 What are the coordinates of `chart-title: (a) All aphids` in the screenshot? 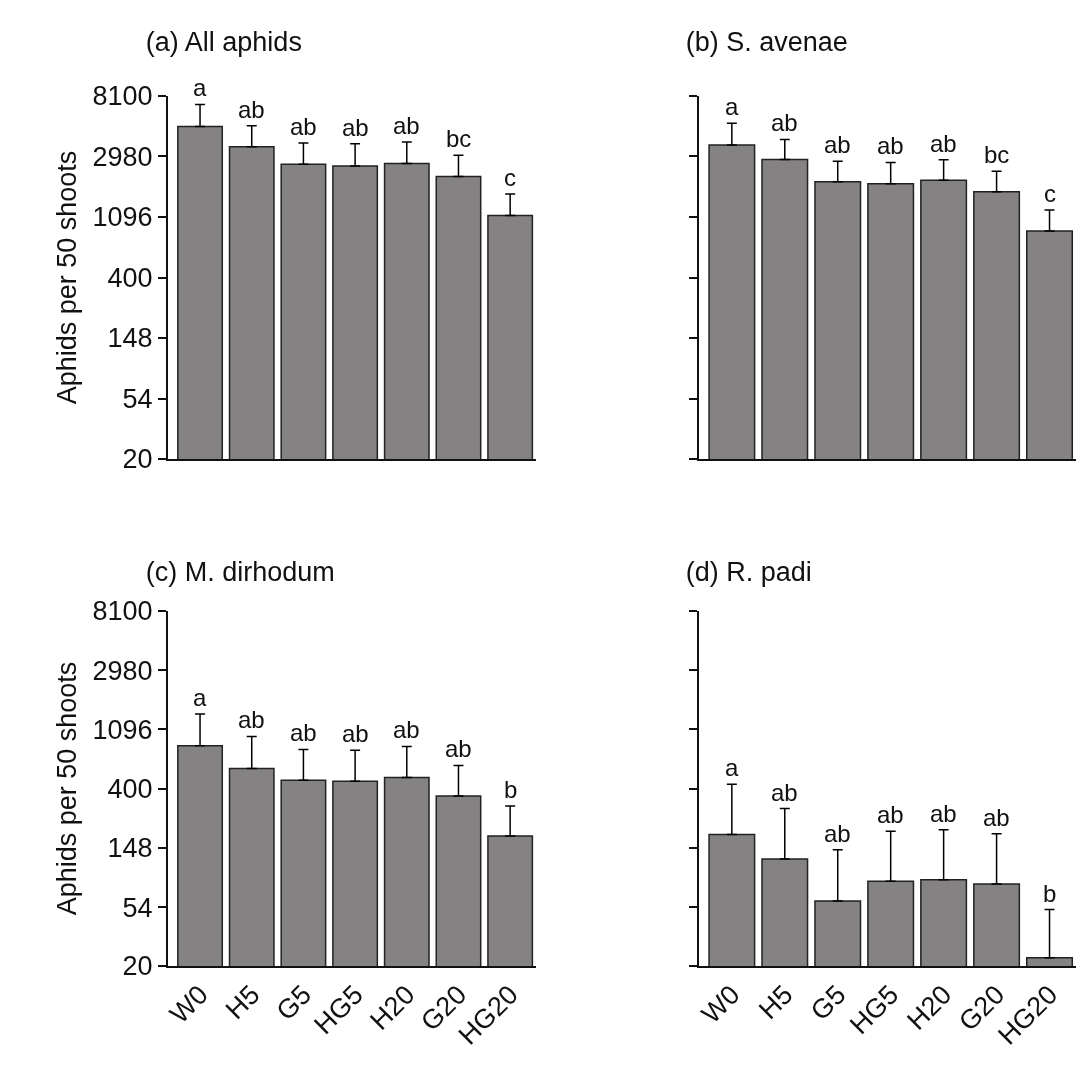 It's located at (223, 42).